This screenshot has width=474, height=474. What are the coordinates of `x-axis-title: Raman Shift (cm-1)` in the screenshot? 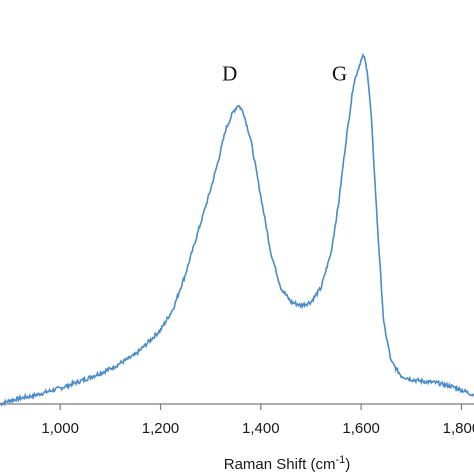 It's located at (287, 463).